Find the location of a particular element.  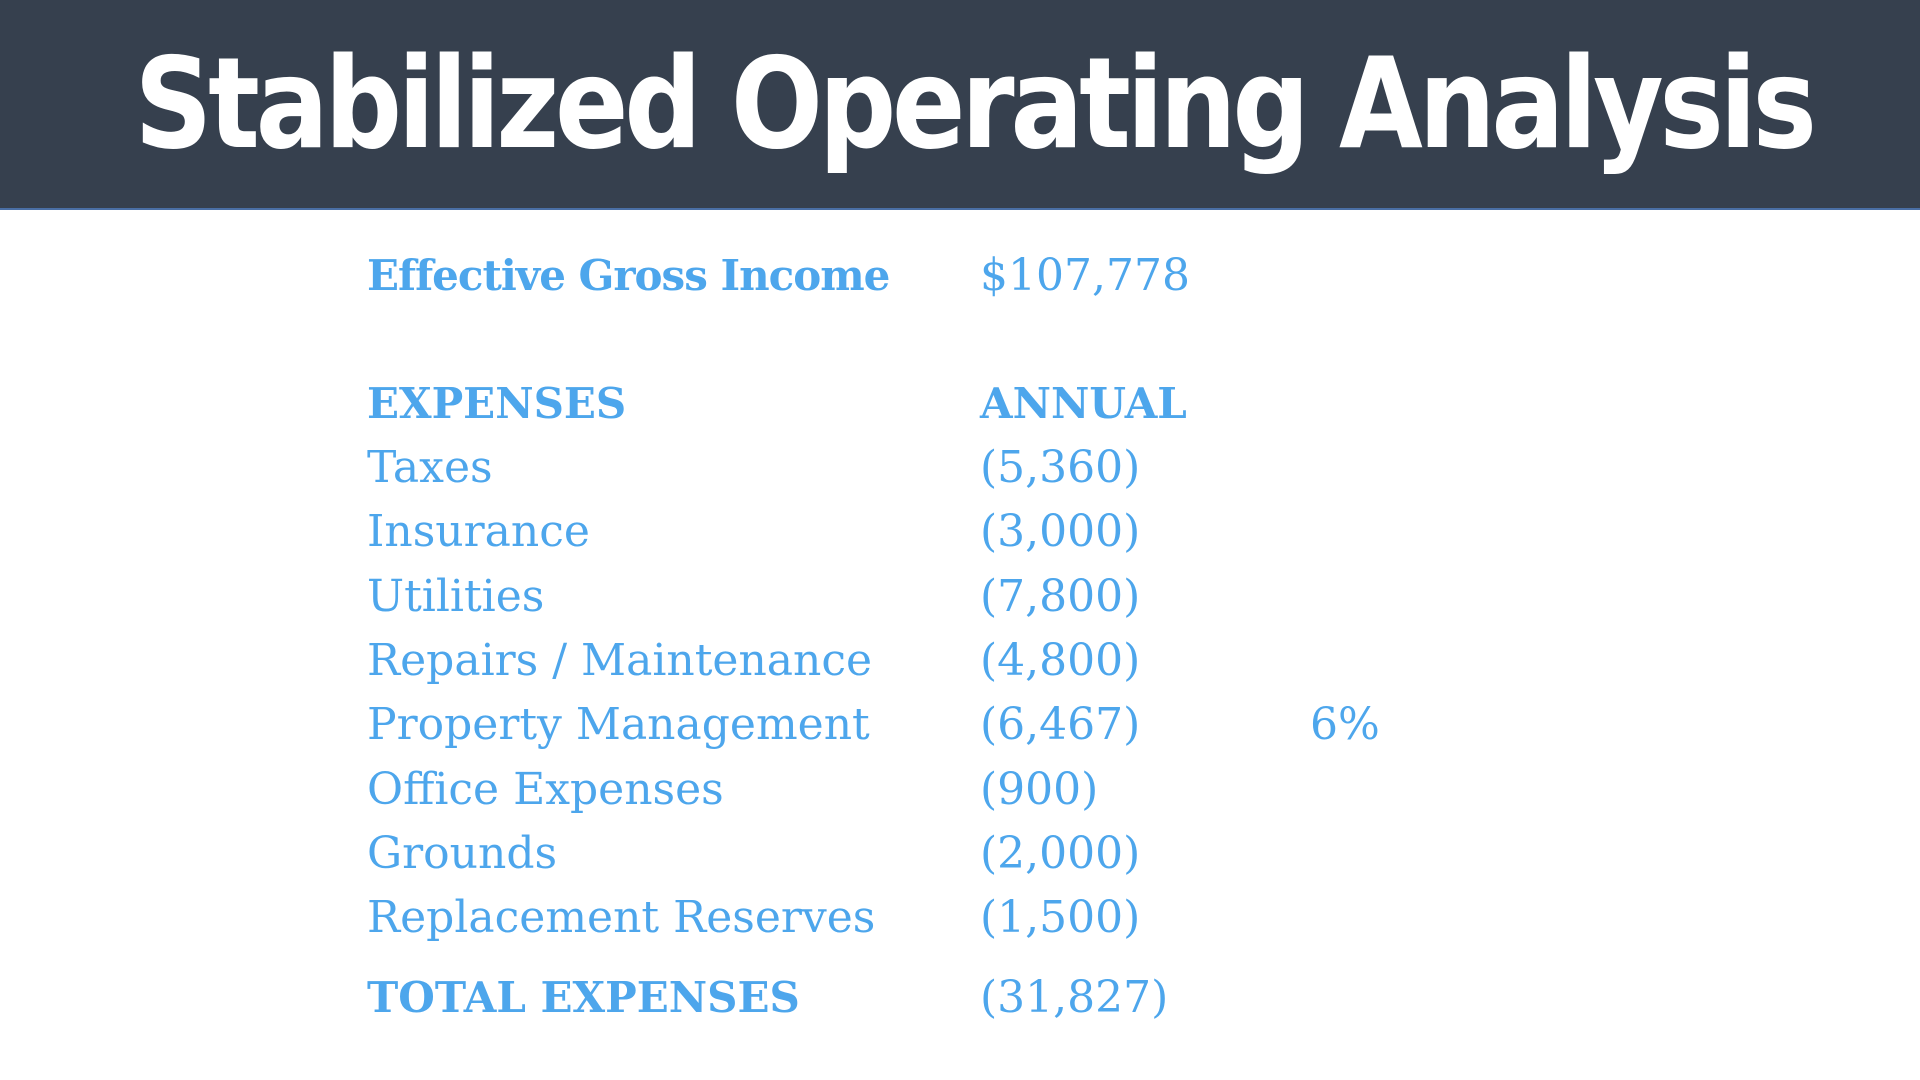

total-expenses-amount: (31,827) is located at coordinates (1074, 997).